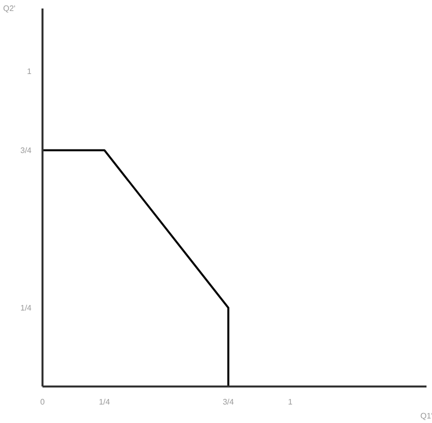 The width and height of the screenshot is (432, 423). Describe the element at coordinates (26, 307) in the screenshot. I see `y-tick-label: 1/4` at that location.